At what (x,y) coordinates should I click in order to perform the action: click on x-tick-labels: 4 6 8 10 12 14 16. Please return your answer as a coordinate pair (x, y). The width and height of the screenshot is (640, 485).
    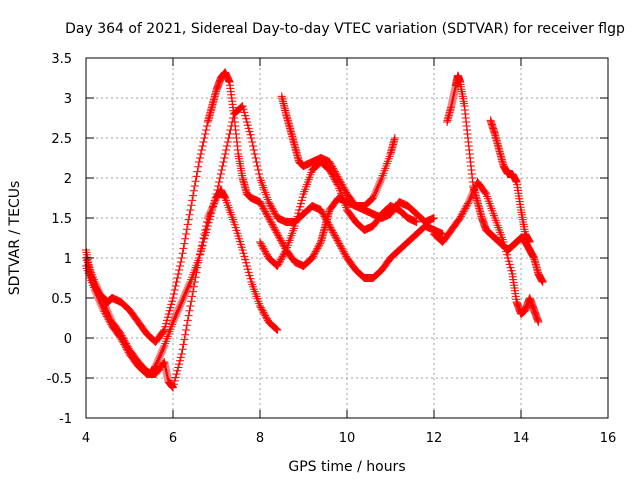
    Looking at the image, I should click on (349, 438).